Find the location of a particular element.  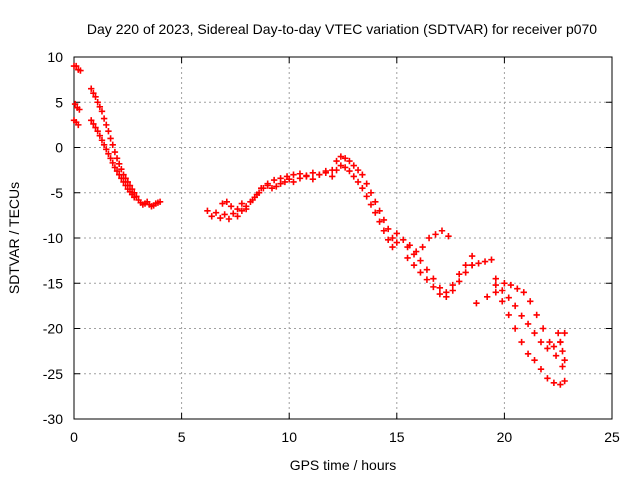

x-tick-label: 20 is located at coordinates (505, 437).